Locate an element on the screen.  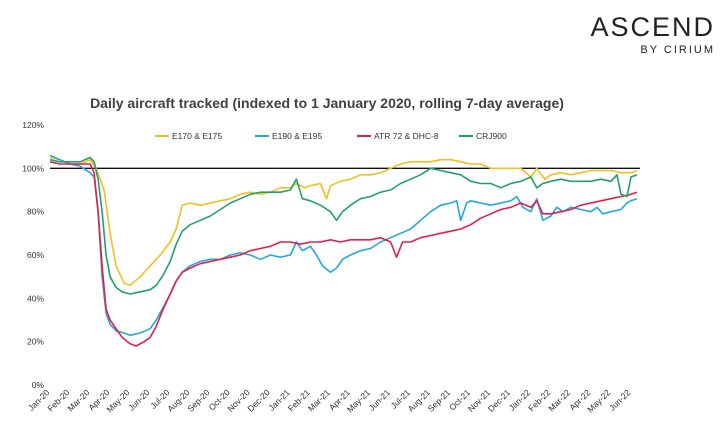
x-tick-label: May-20 is located at coordinates (117, 400).